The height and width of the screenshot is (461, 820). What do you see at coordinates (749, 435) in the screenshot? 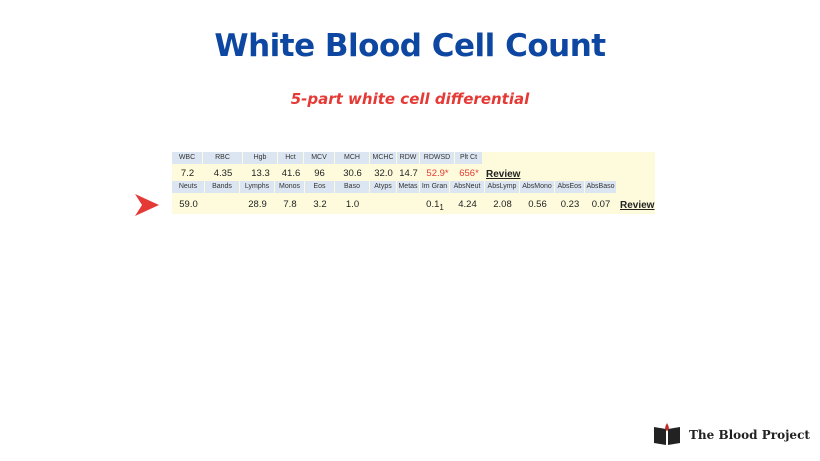
I see `logo-text: The Blood Project` at bounding box center [749, 435].